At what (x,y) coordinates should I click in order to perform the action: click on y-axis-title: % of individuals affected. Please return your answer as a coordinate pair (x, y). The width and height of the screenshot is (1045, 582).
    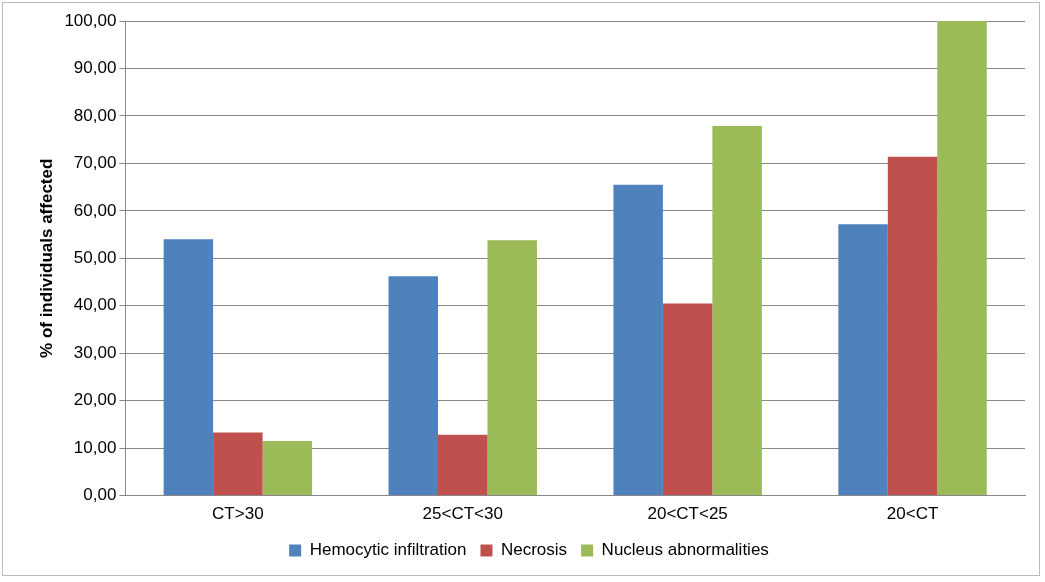
    Looking at the image, I should click on (46, 258).